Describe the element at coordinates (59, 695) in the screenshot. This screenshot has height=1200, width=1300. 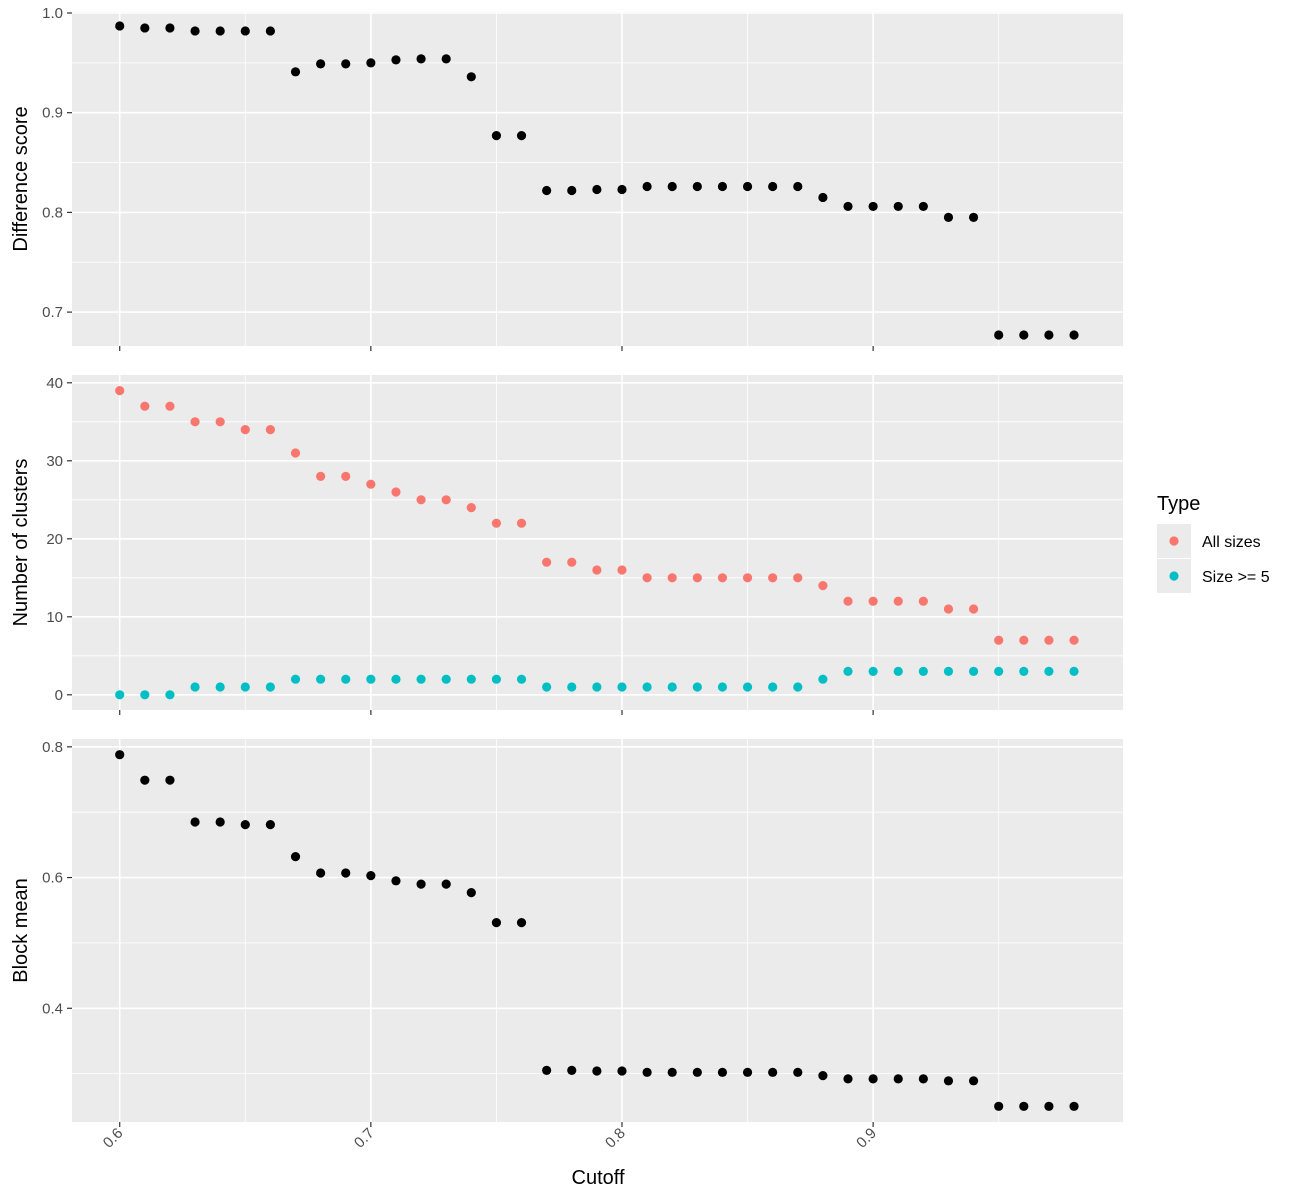
I see `y-tick-label: 0` at that location.